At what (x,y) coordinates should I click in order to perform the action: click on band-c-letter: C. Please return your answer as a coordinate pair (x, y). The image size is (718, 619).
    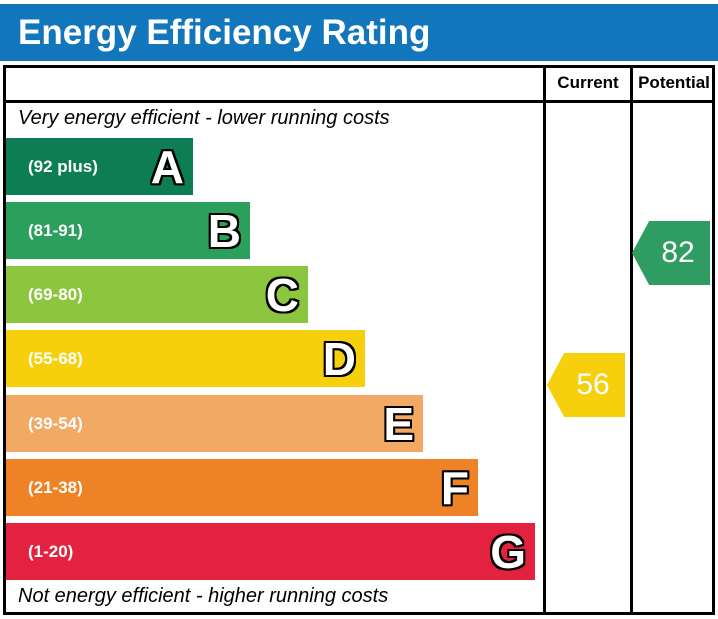
    Looking at the image, I should click on (282, 294).